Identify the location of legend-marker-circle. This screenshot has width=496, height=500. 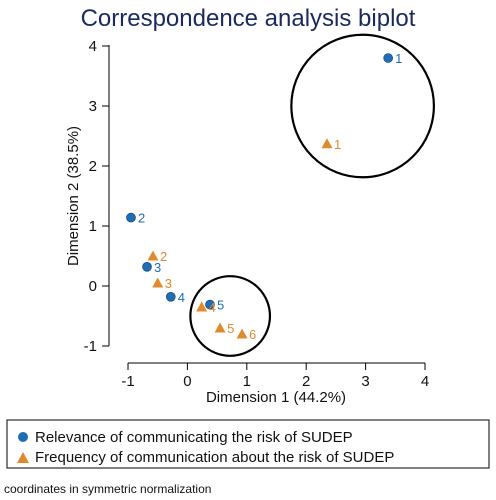
(23, 437).